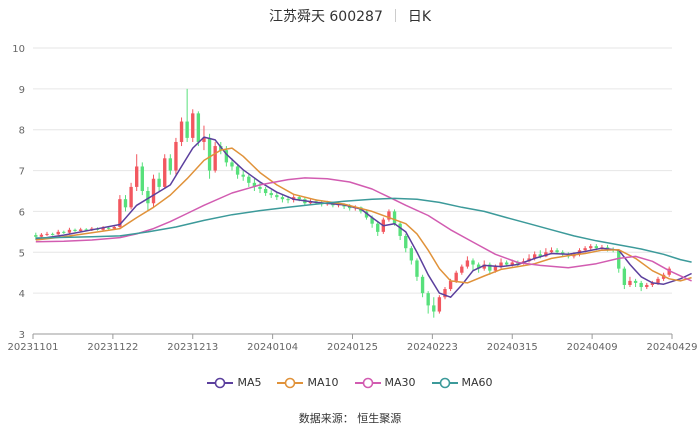  Describe the element at coordinates (363, 230) in the screenshot. I see `ma-line-ma60` at that location.